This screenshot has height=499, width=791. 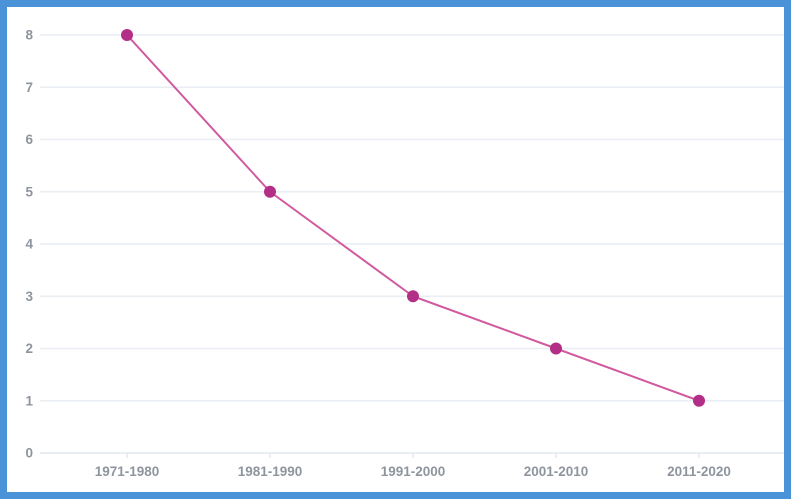 What do you see at coordinates (270, 471) in the screenshot?
I see `x-tick-label: 1981-1990` at bounding box center [270, 471].